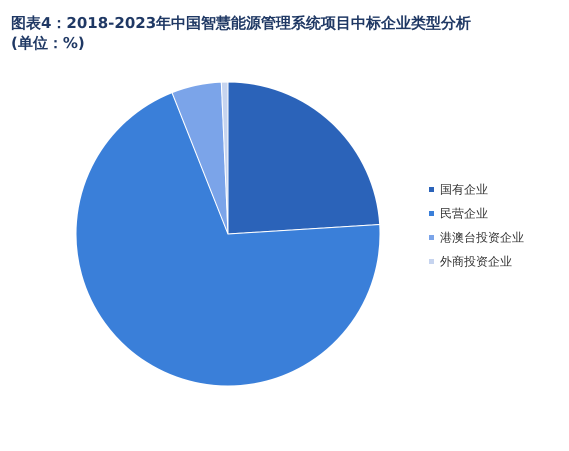 This screenshot has height=451, width=569. Describe the element at coordinates (482, 237) in the screenshot. I see `legend-label: 港澳台投资企业` at that location.